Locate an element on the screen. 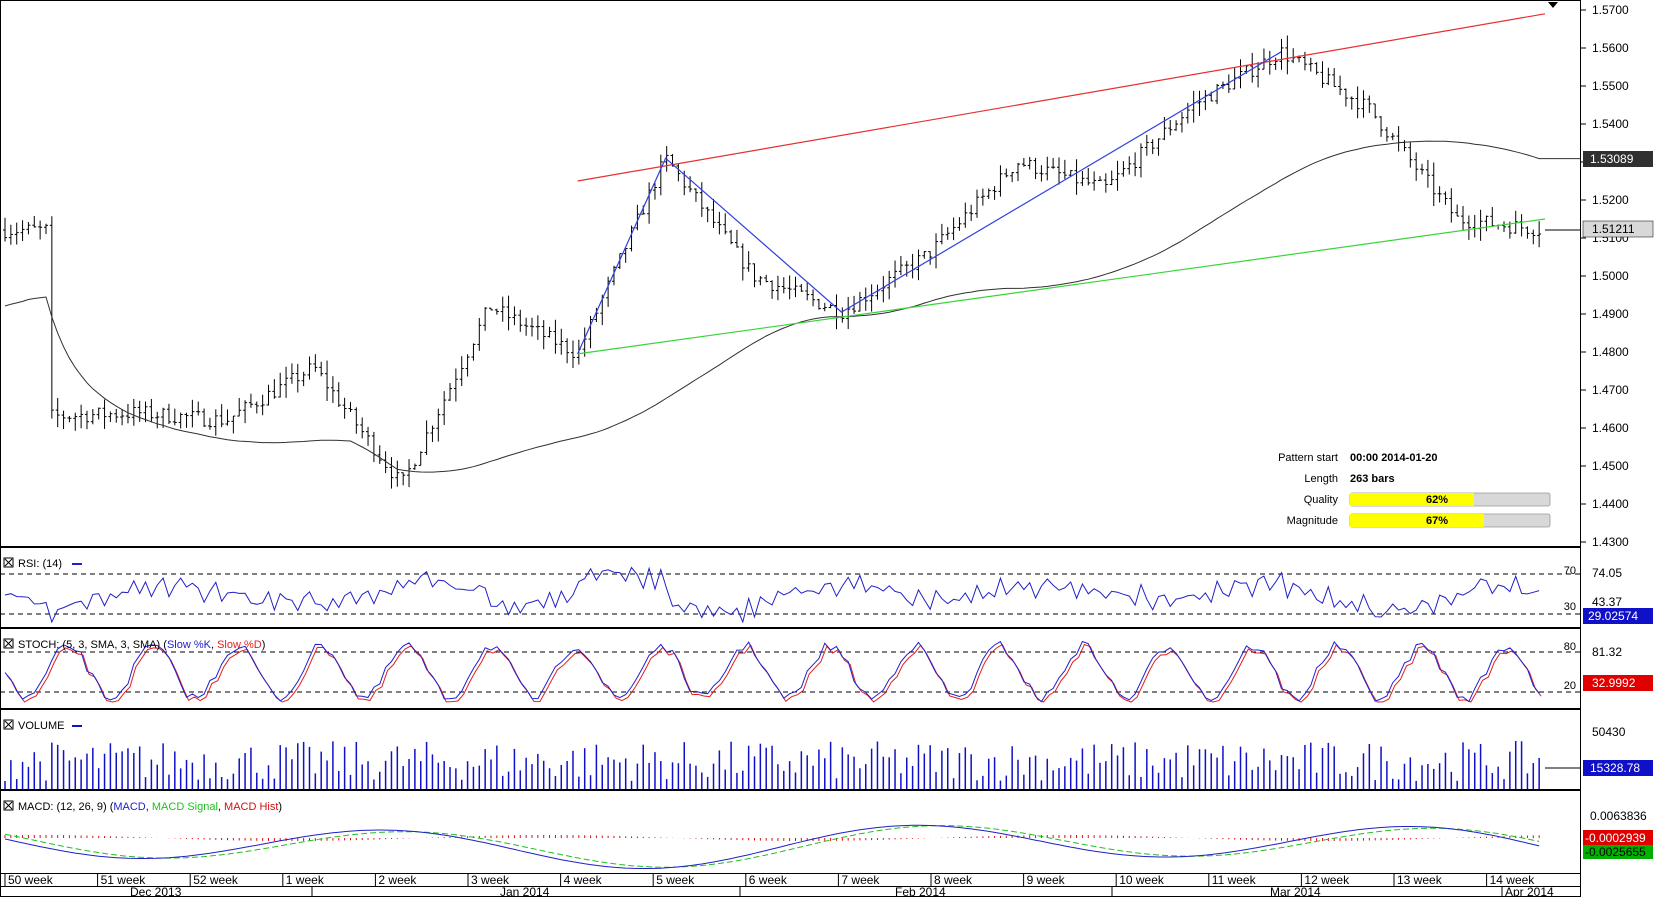 This screenshot has height=897, width=1655. pattern-length-value: 263 bars is located at coordinates (1372, 479).